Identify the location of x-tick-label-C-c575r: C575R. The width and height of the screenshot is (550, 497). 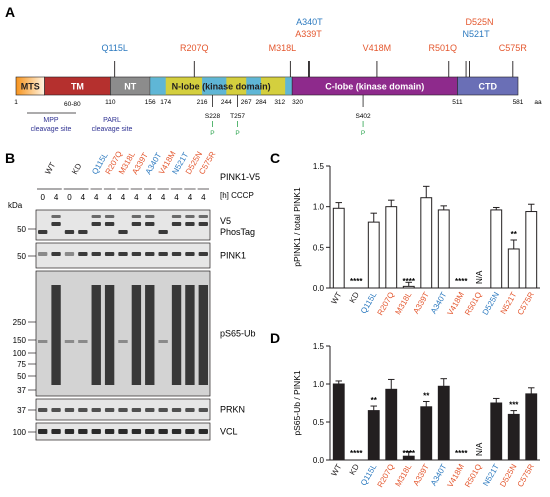
(526, 303).